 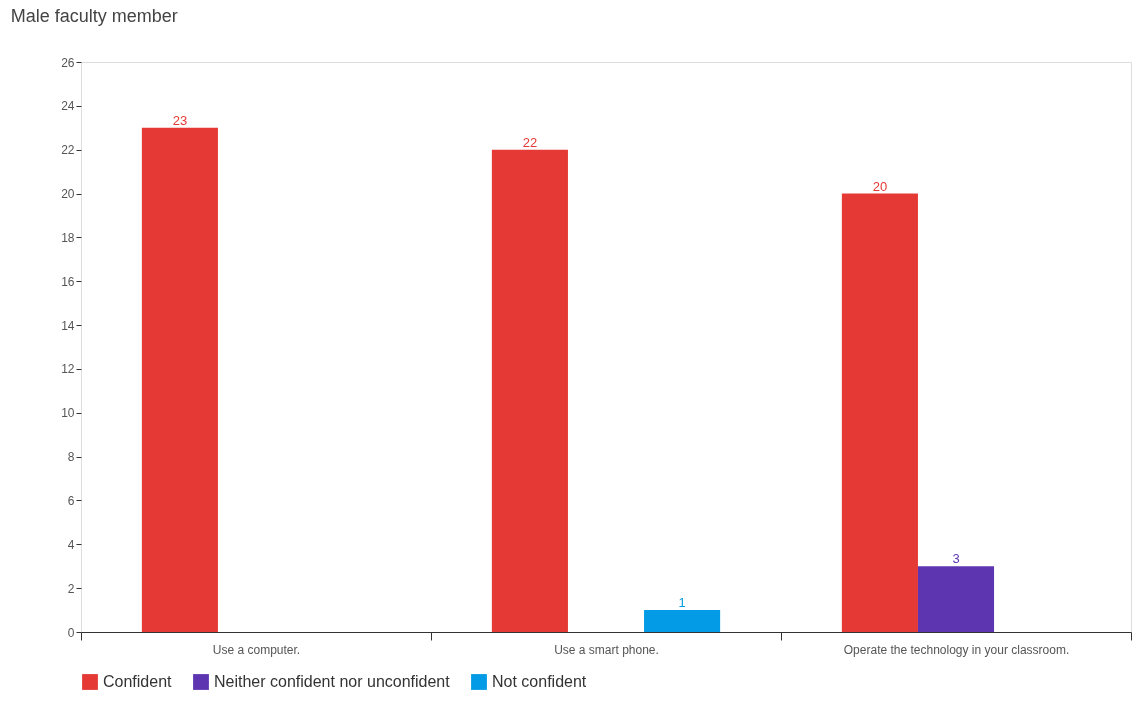 I want to click on legend-label: Not confident, so click(x=539, y=681).